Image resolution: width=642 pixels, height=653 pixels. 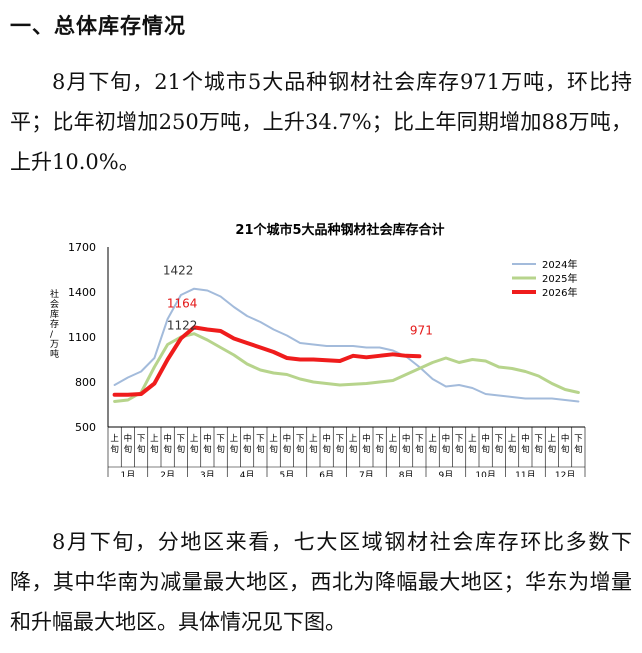 What do you see at coordinates (559, 264) in the screenshot?
I see `legend-label: 2024年` at bounding box center [559, 264].